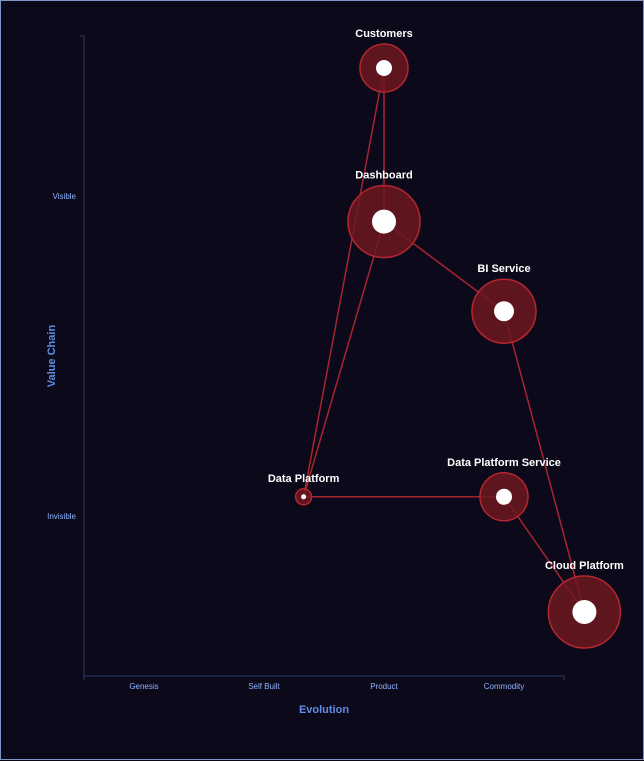 This screenshot has width=644, height=761. What do you see at coordinates (52, 356) in the screenshot?
I see `y-axis-title: Value Chain` at bounding box center [52, 356].